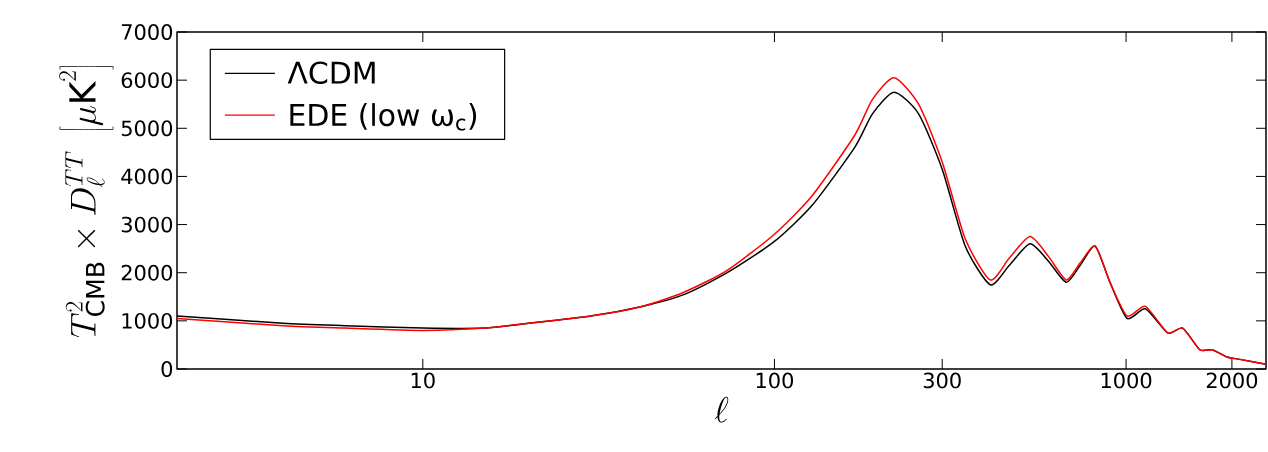 This screenshot has width=1268, height=452. Describe the element at coordinates (147, 80) in the screenshot. I see `y-tick-label: 6000` at that location.